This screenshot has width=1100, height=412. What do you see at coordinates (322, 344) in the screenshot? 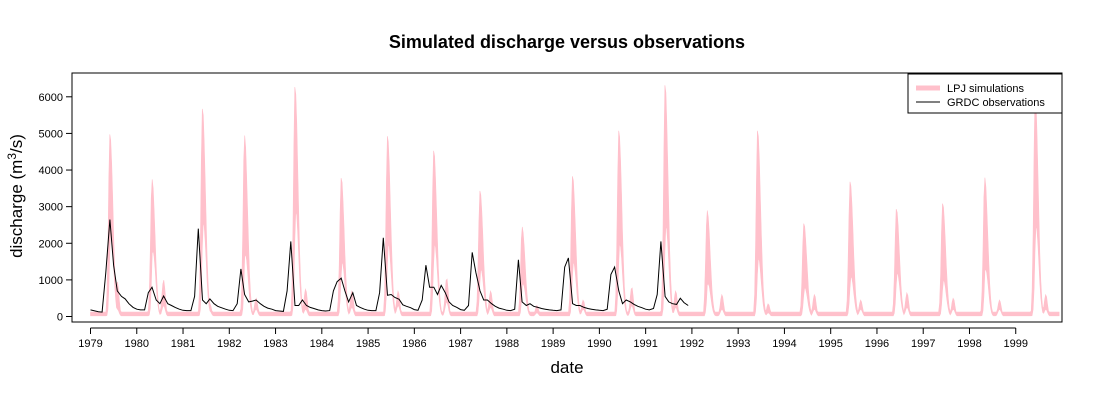
I see `x-tick-label: 1984` at bounding box center [322, 344].